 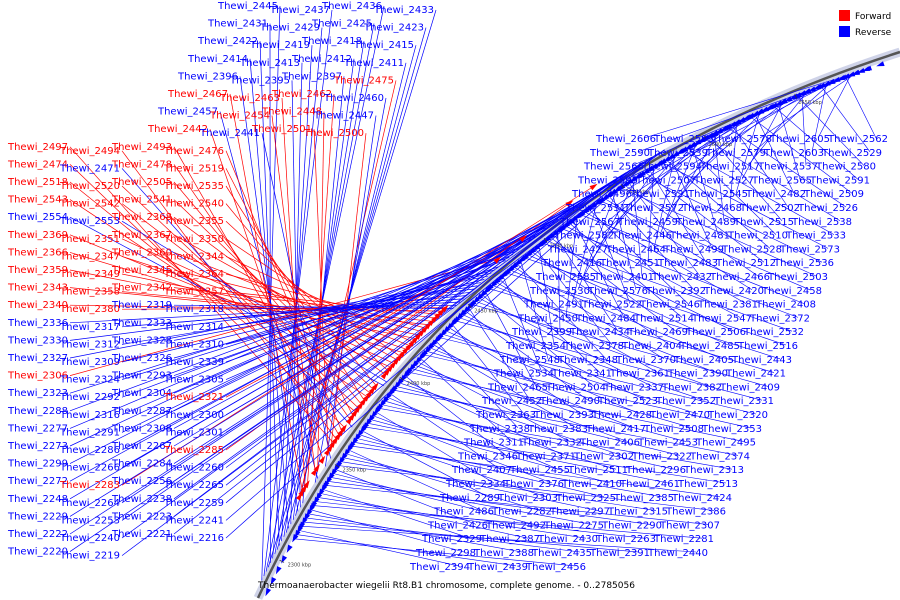 What do you see at coordinates (695, 512) in the screenshot?
I see `gene-label-thewi-2386: Thewi_2386` at bounding box center [695, 512].